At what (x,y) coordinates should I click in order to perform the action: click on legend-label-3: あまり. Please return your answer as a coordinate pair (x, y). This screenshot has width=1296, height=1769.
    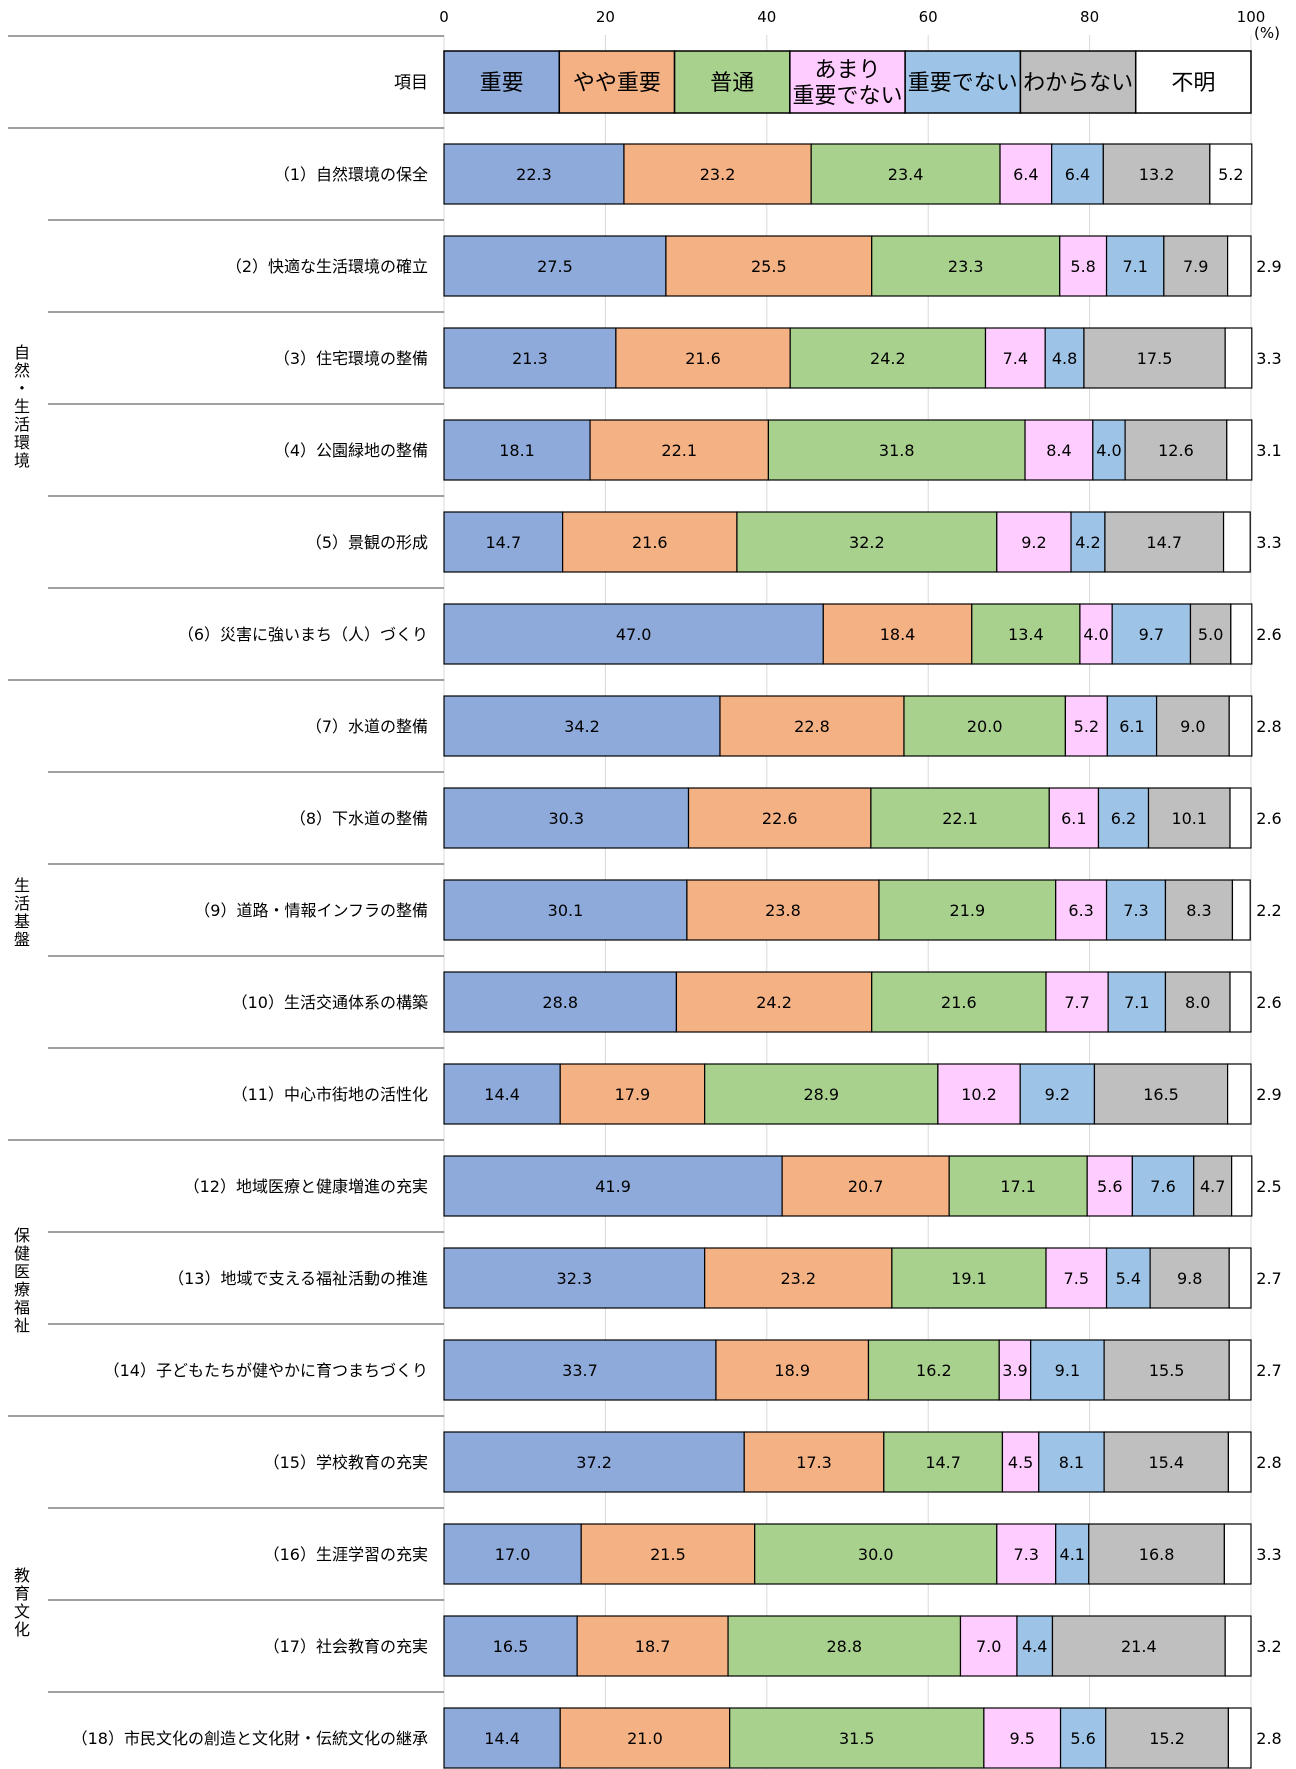
    Looking at the image, I should click on (847, 70).